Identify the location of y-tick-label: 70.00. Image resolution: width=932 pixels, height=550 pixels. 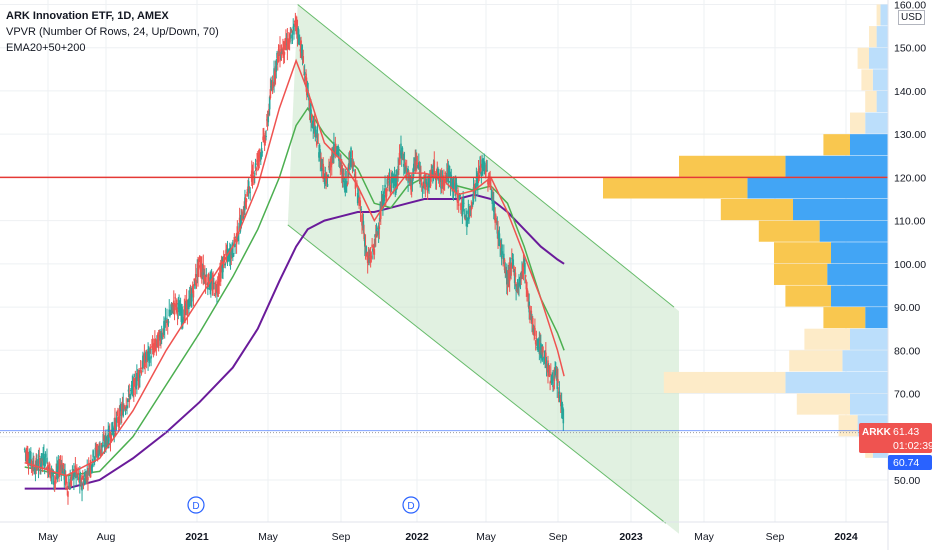
(907, 395).